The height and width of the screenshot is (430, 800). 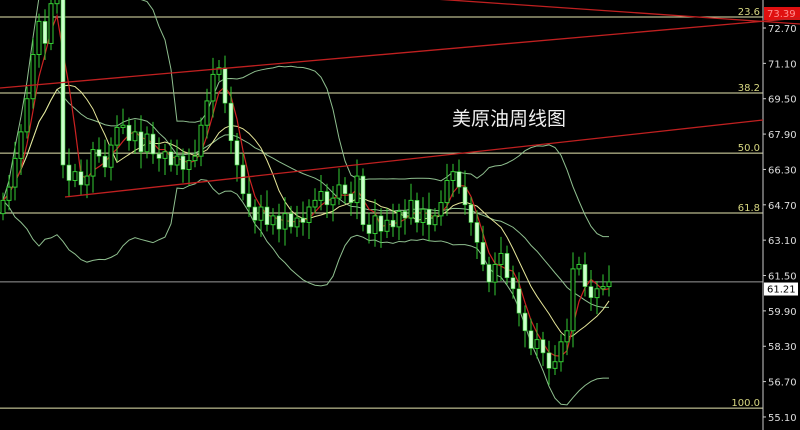 I want to click on y-tick-label: 72.70, so click(x=782, y=29).